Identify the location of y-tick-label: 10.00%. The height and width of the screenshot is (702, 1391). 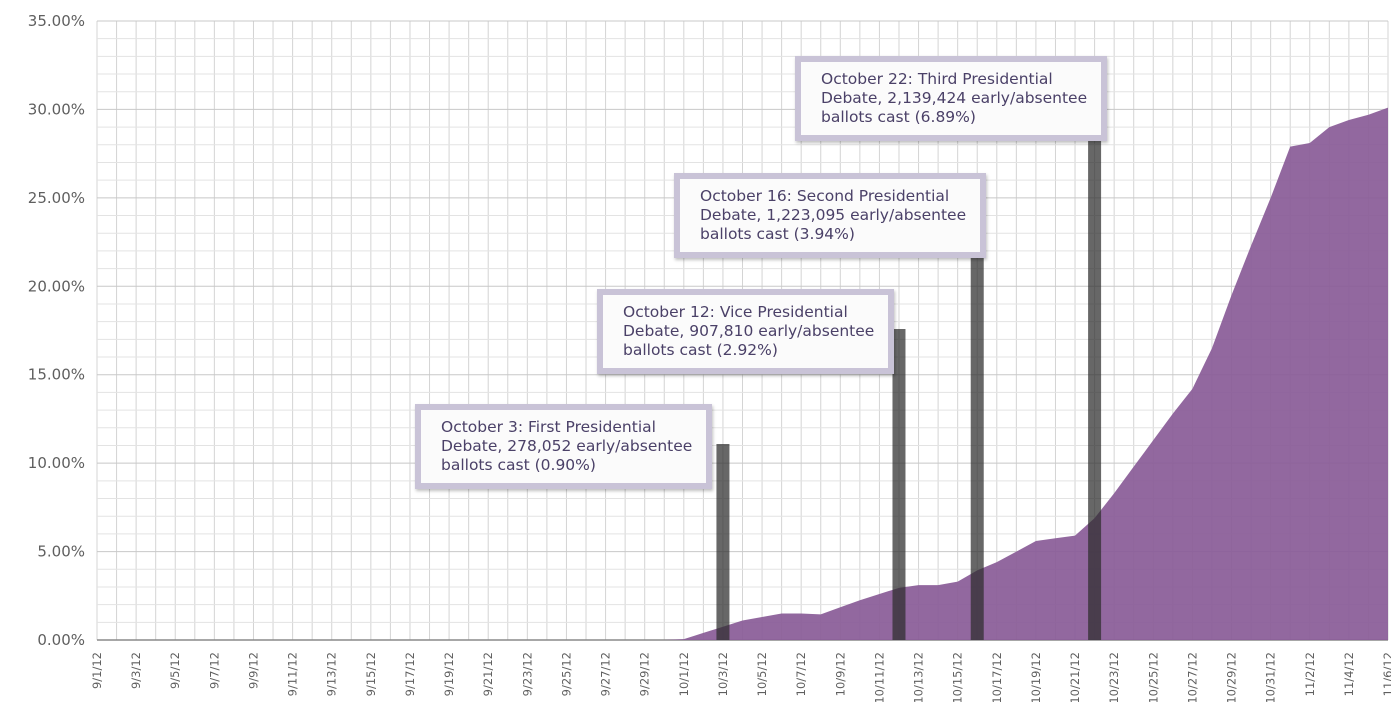
(56, 463).